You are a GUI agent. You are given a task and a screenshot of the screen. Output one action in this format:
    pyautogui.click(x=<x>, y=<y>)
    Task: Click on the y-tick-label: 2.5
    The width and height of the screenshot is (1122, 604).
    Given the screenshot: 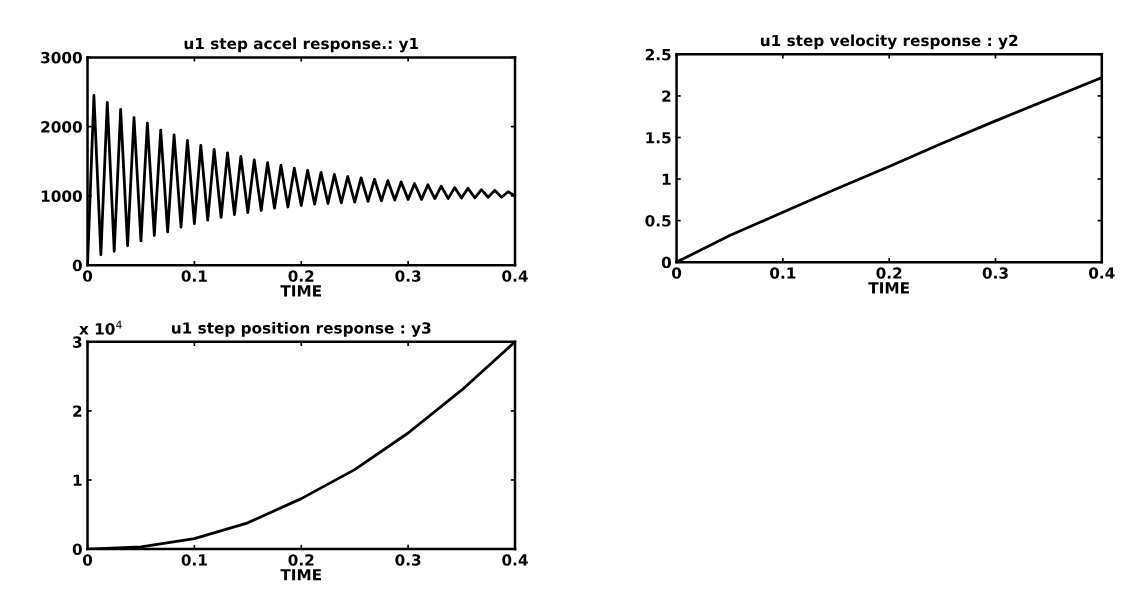 What is the action you would take?
    pyautogui.click(x=658, y=54)
    